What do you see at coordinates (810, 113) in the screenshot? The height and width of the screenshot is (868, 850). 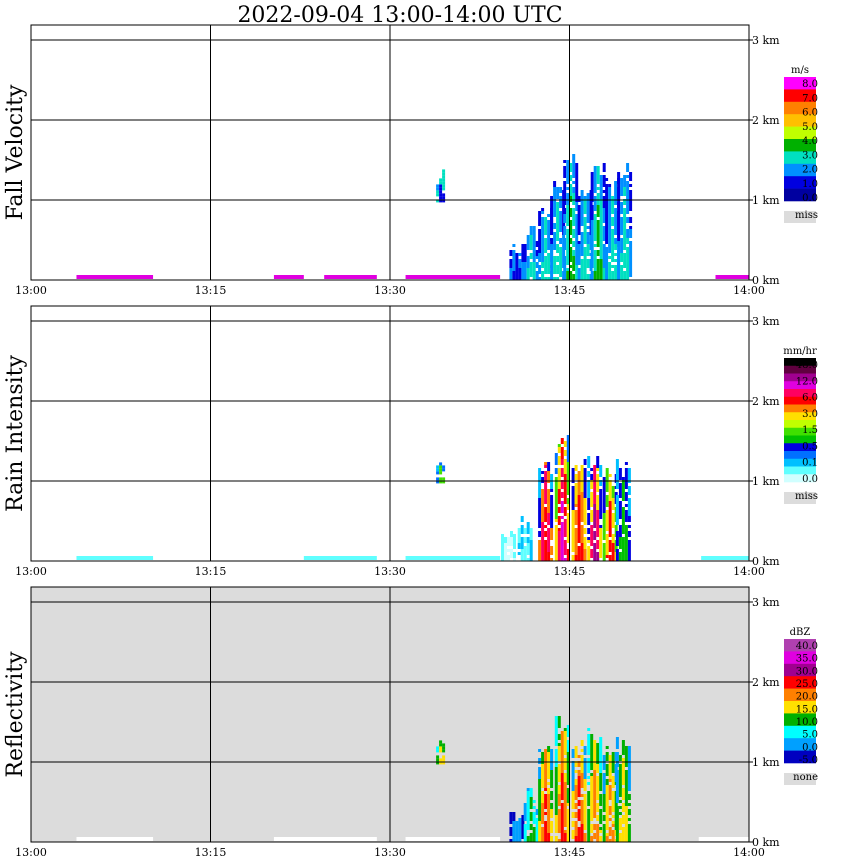 I see `legend-label: 6.0` at bounding box center [810, 113].